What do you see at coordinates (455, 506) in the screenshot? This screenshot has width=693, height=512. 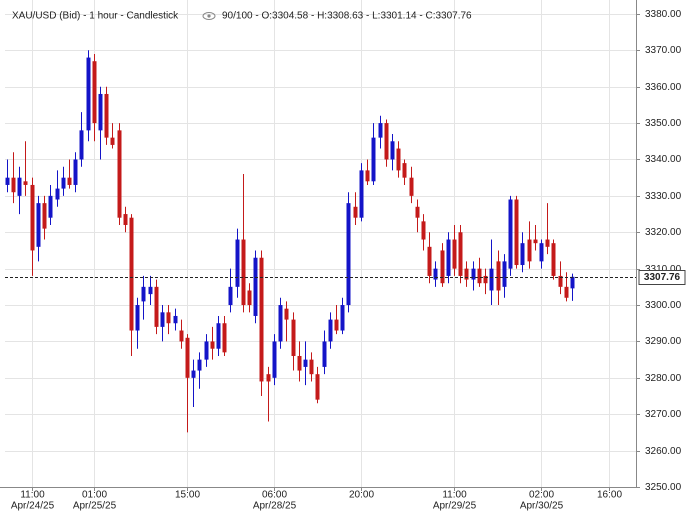 I see `x-tick-date: Apr/29/25` at bounding box center [455, 506].